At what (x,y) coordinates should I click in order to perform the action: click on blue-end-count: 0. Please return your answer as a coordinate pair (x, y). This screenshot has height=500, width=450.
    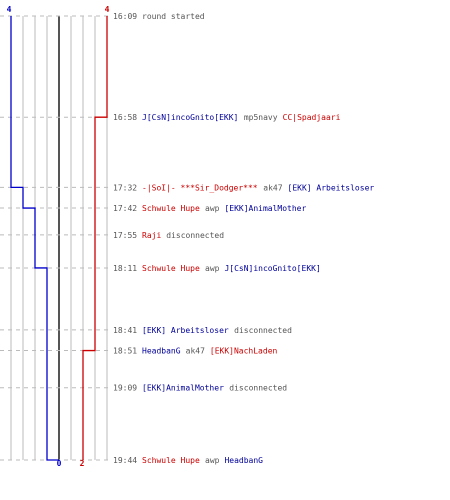
    Looking at the image, I should click on (59, 463).